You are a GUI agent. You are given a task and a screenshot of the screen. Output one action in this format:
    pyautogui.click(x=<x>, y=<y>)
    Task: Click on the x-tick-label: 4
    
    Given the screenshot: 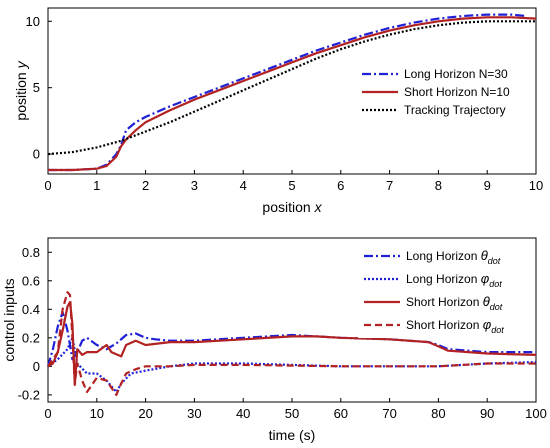 What is the action you would take?
    pyautogui.click(x=243, y=185)
    